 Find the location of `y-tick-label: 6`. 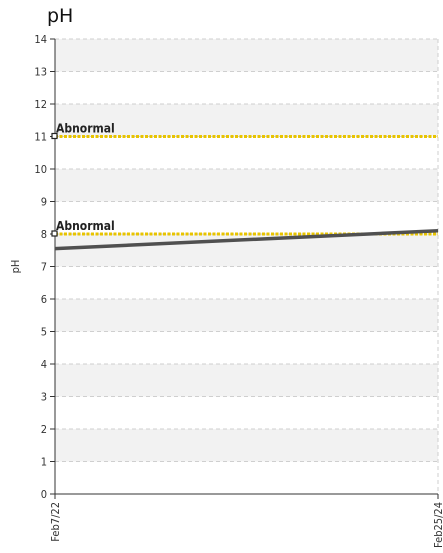

y-tick-label: 6 is located at coordinates (44, 299).